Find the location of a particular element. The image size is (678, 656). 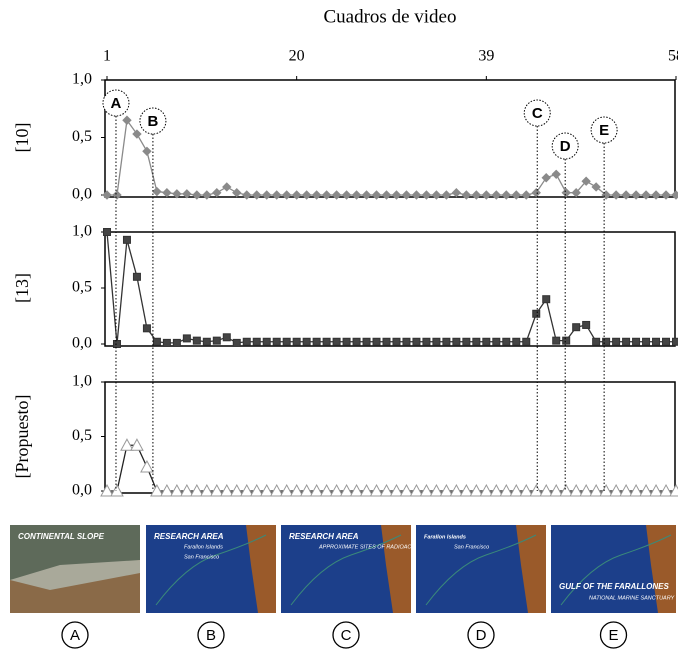

x-tick-label: 1 is located at coordinates (107, 56).